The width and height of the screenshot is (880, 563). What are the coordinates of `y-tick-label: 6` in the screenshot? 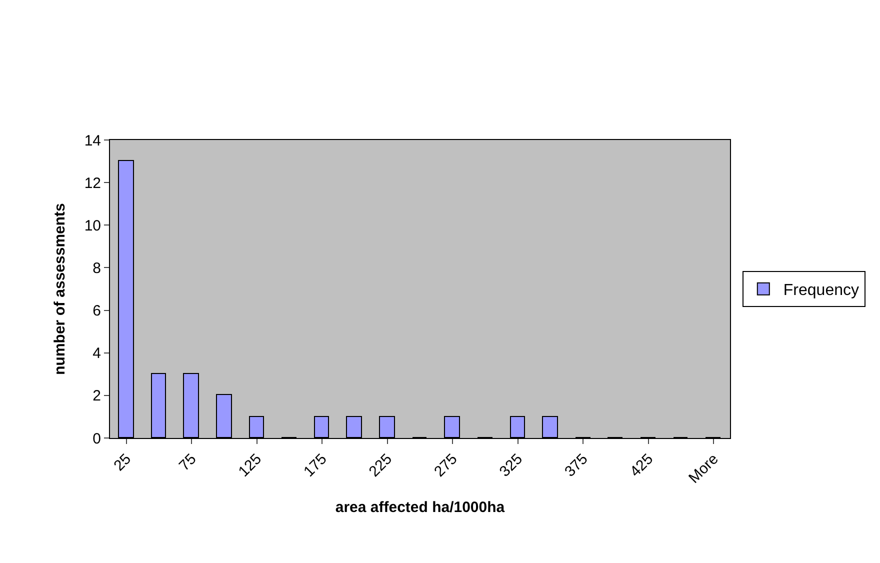 It's located at (96, 311).